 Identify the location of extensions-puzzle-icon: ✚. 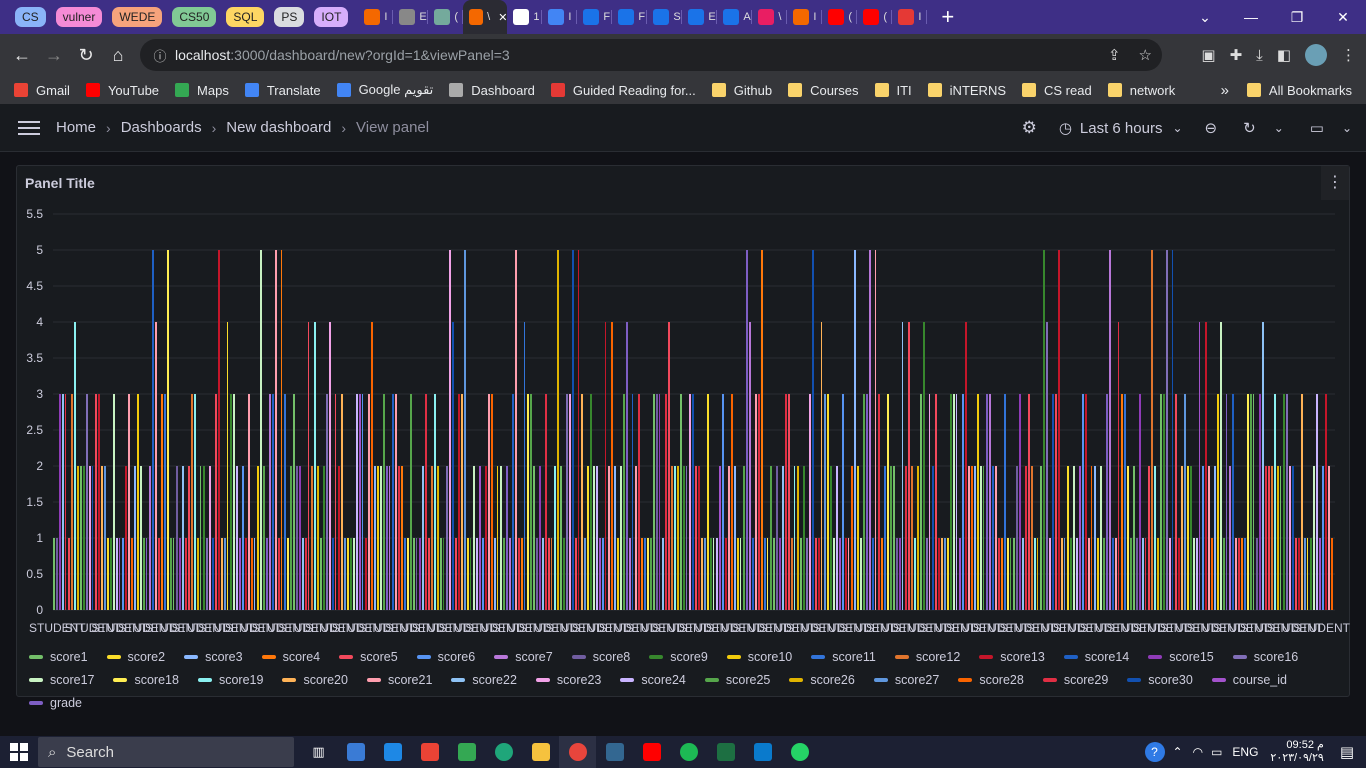
(1236, 55).